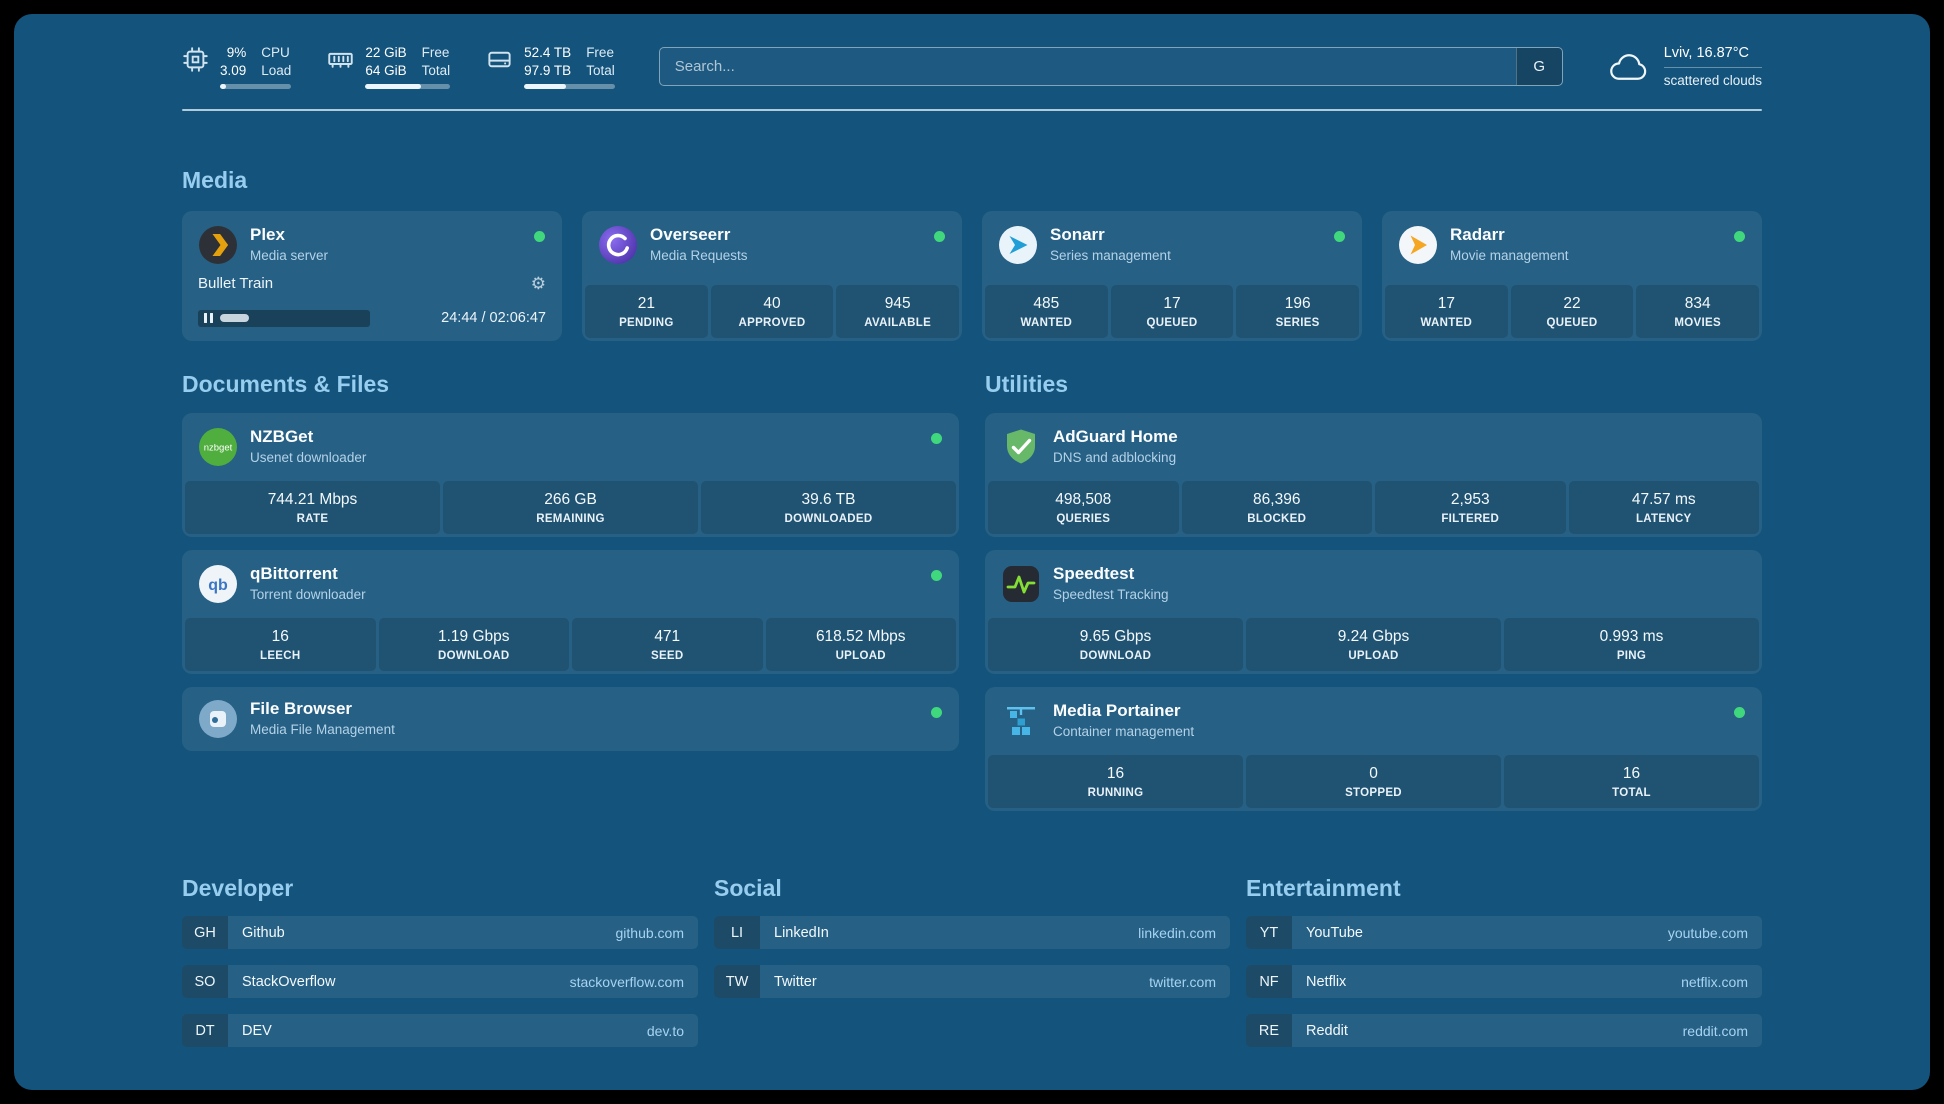 This screenshot has height=1104, width=1944. Describe the element at coordinates (548, 53) in the screenshot. I see `disk-free-value: 52.4 TB` at that location.